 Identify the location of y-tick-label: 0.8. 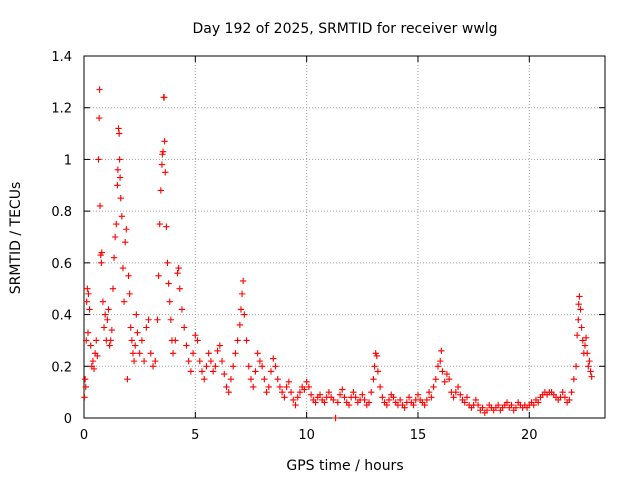
(61, 212).